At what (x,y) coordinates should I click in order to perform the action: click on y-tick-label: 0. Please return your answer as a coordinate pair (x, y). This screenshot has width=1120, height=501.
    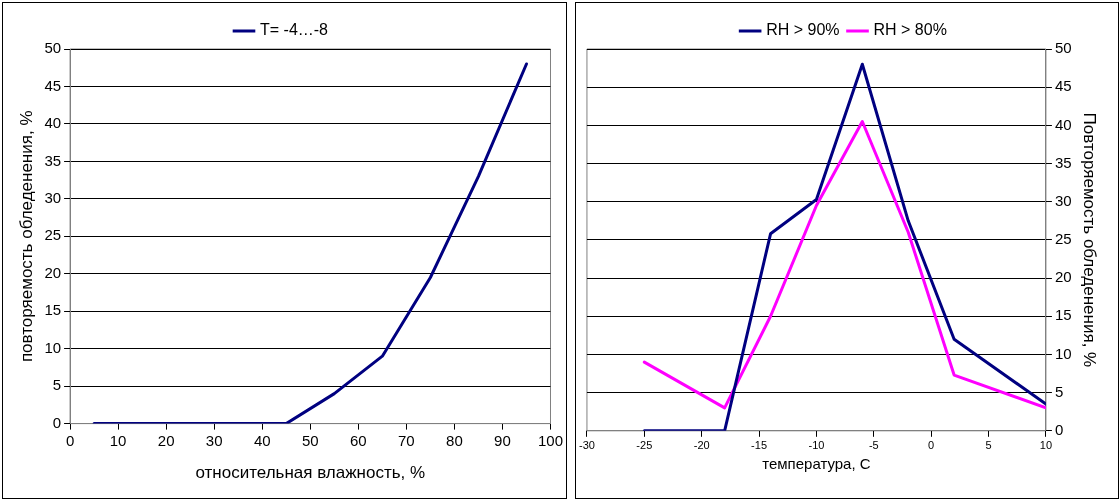
    Looking at the image, I should click on (57, 422).